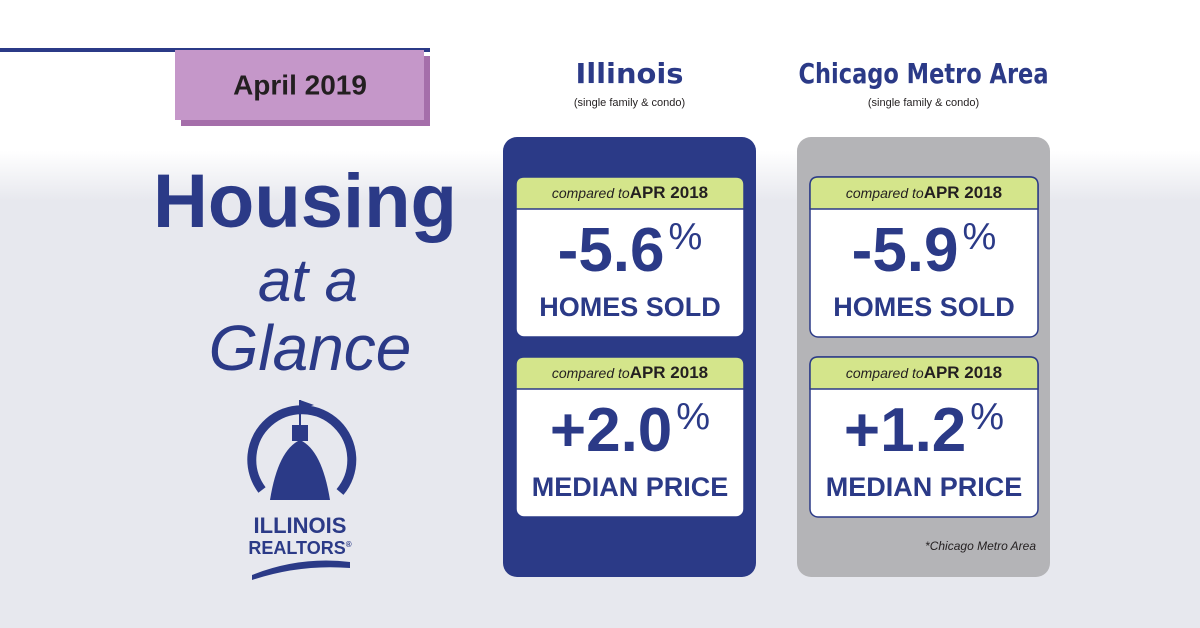  I want to click on stat-card: compared toAPR 2018 +2.0 % MEDIAN PRICE, so click(630, 437).